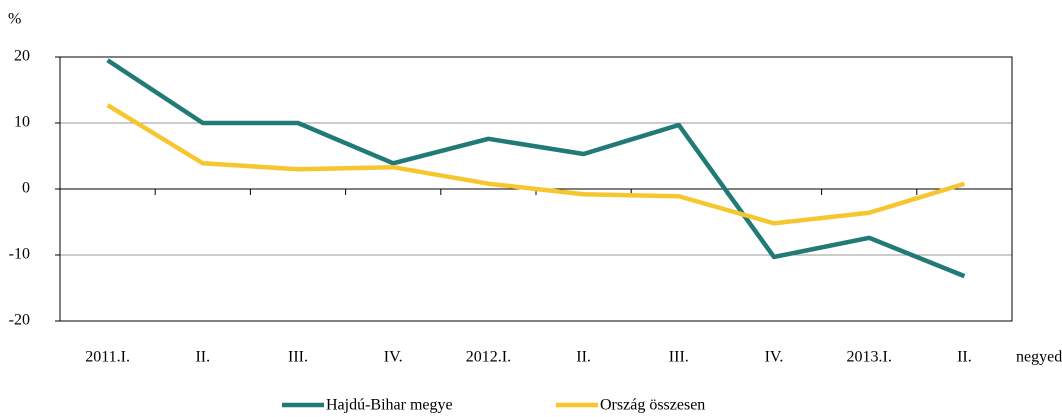 Image resolution: width=1062 pixels, height=417 pixels. Describe the element at coordinates (652, 405) in the screenshot. I see `legend-label: Ország összesen` at that location.